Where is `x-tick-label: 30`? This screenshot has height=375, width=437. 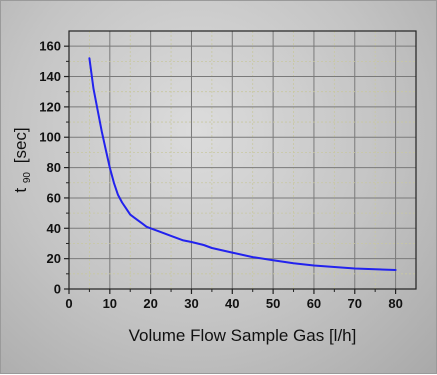 x-tick-label: 30 is located at coordinates (191, 303).